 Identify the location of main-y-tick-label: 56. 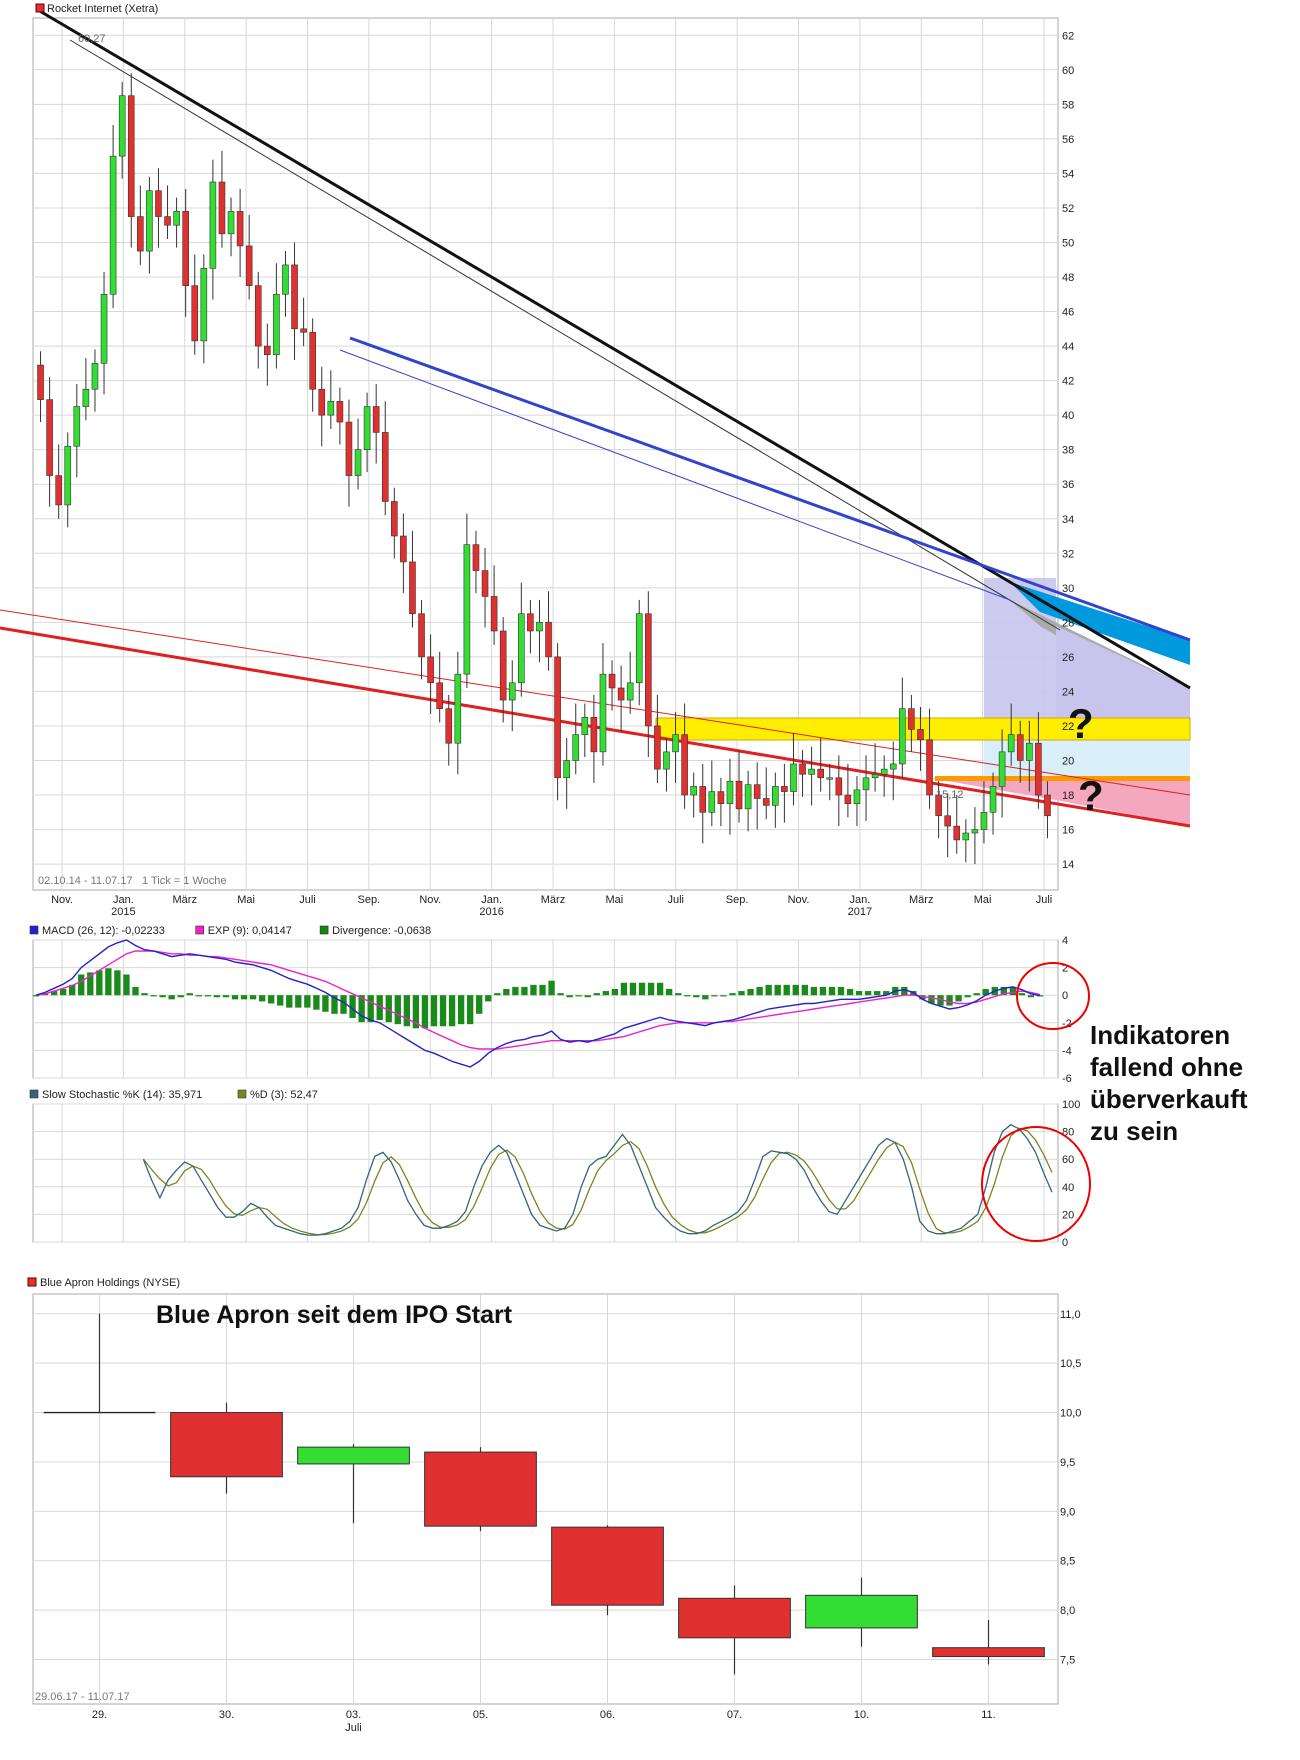
(1068, 140).